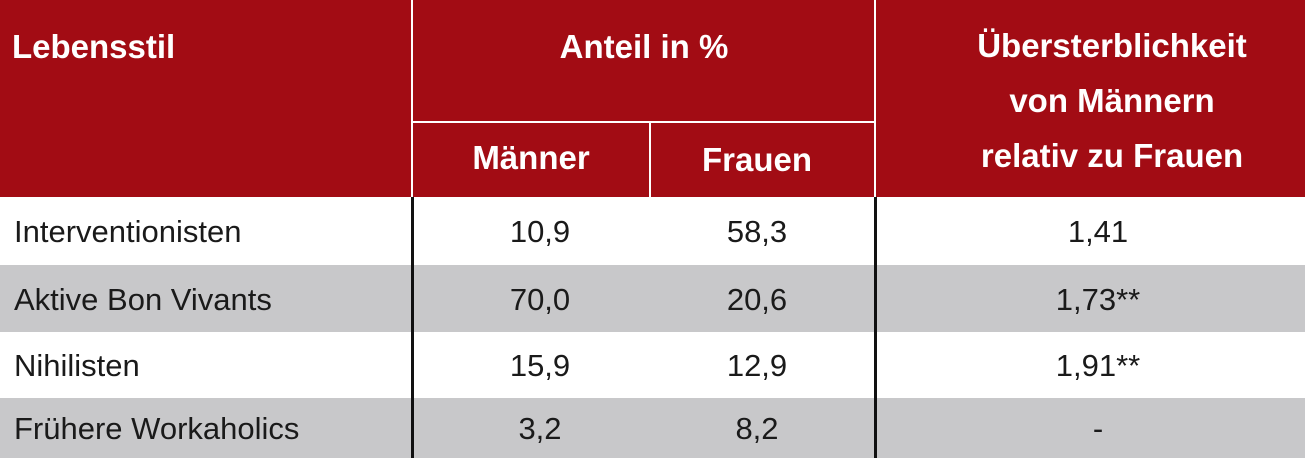 This screenshot has width=1305, height=458. What do you see at coordinates (1112, 100) in the screenshot?
I see `header-cell: von Männern` at bounding box center [1112, 100].